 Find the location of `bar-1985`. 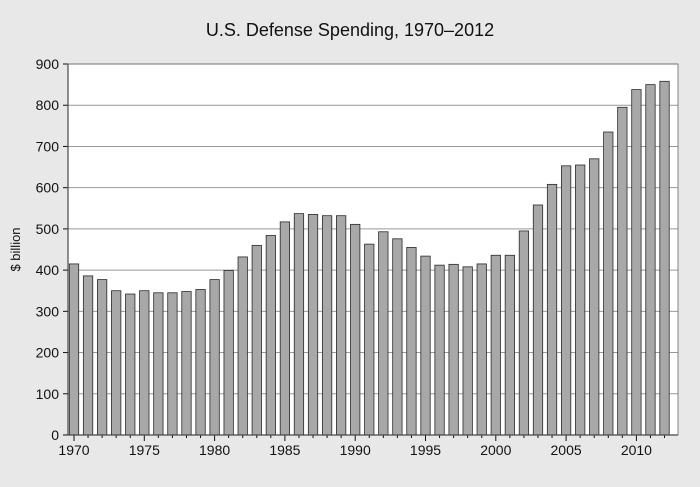

bar-1985 is located at coordinates (285, 328).